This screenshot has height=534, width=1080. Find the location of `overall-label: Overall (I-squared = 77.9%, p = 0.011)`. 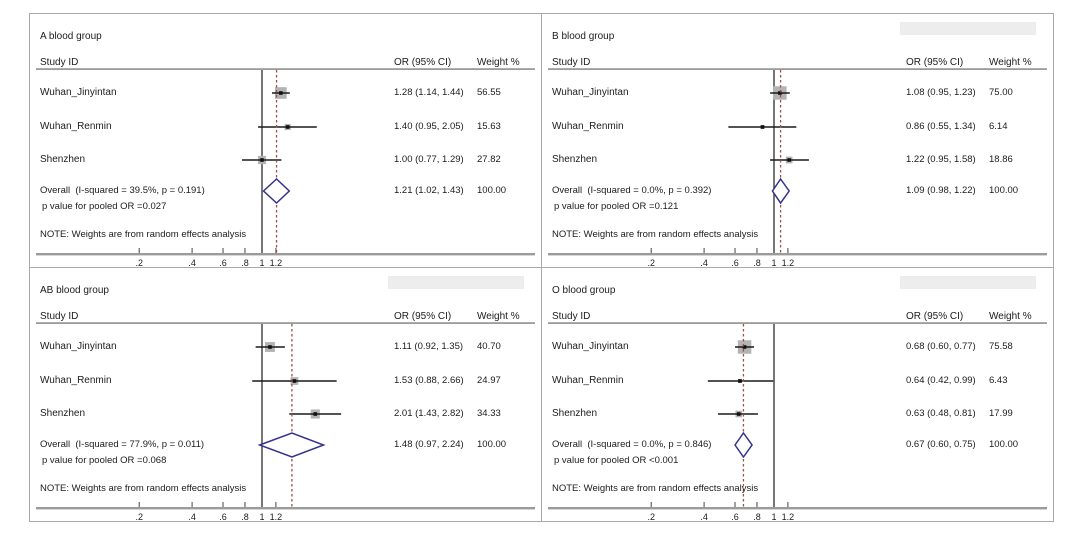

overall-label: Overall (I-squared = 77.9%, p = 0.011) is located at coordinates (122, 444).